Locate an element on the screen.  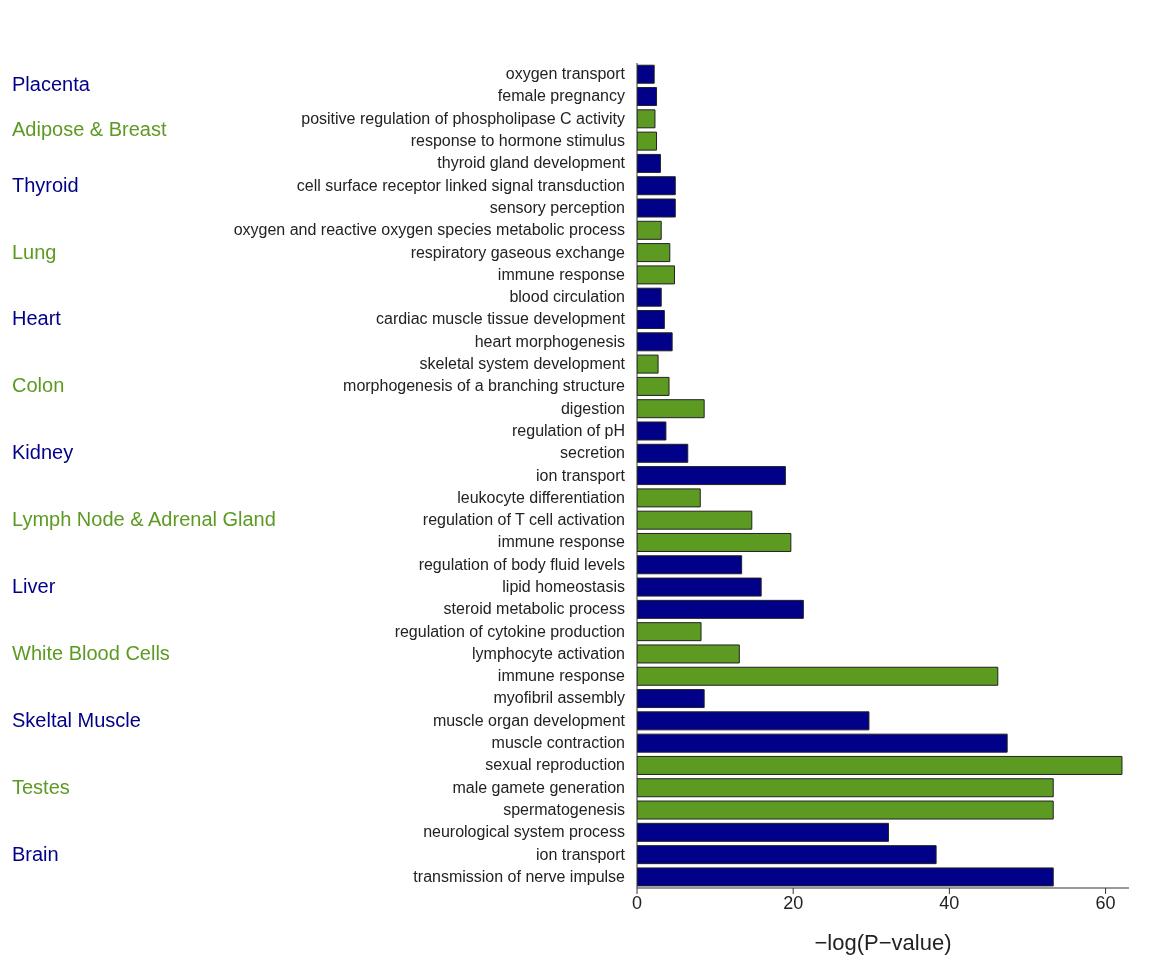
y-tick-label: male gamete generation is located at coordinates (538, 787).